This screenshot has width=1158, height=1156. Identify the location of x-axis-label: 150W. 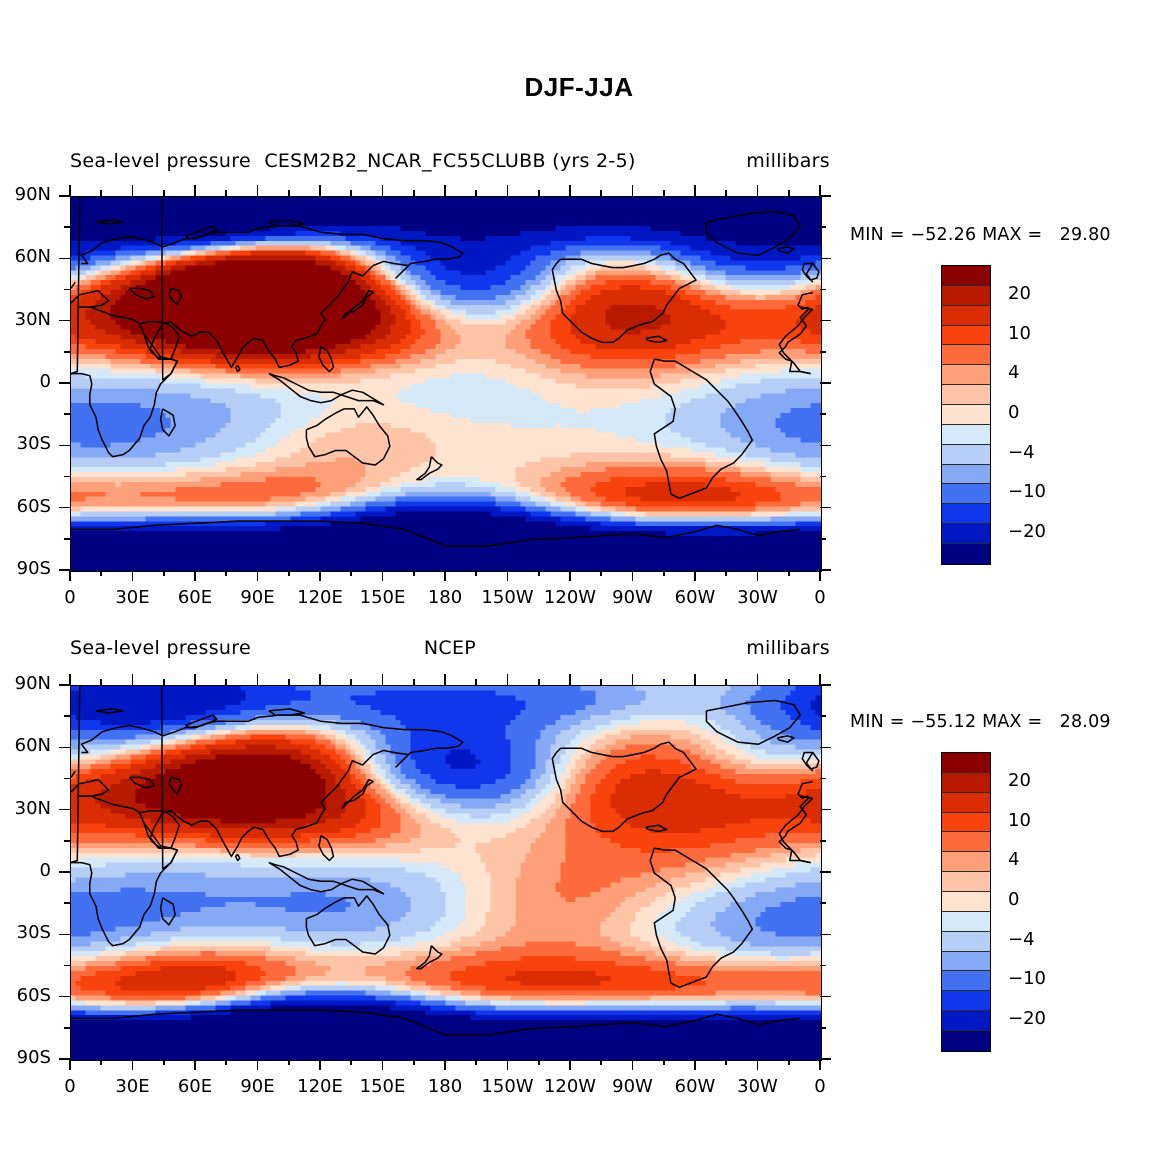
(507, 1086).